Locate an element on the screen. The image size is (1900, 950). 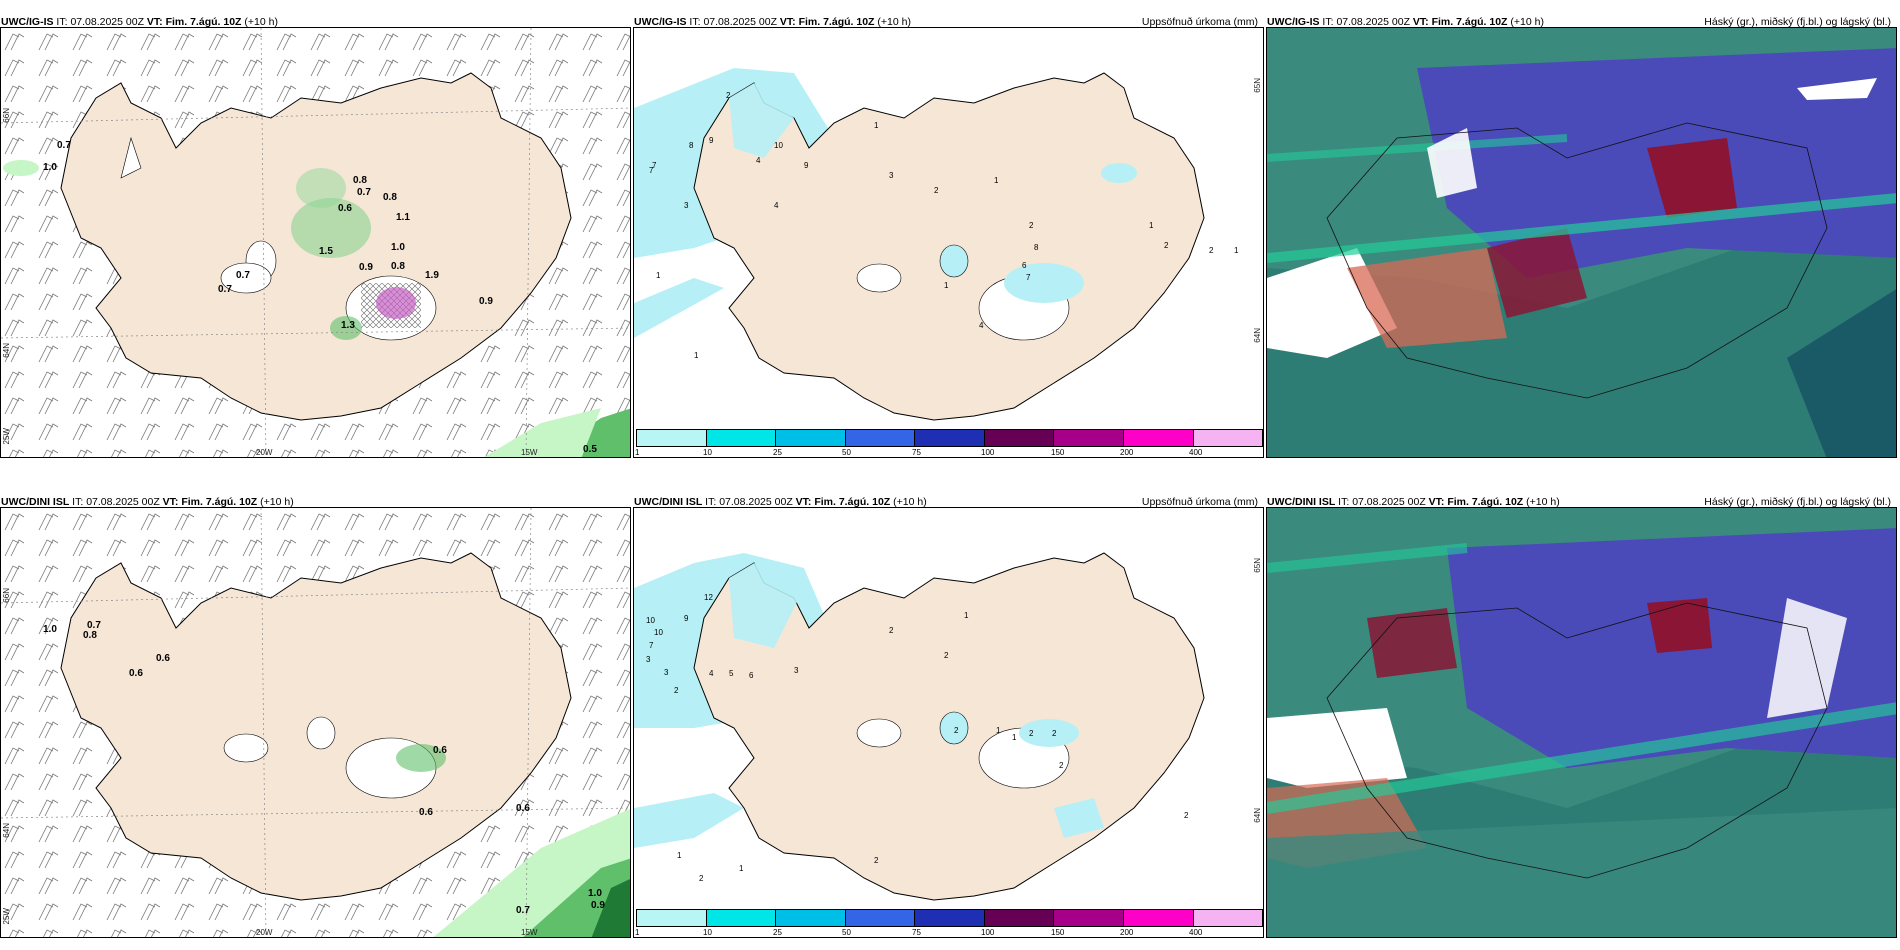
lat-label: 65N is located at coordinates (1257, 85).